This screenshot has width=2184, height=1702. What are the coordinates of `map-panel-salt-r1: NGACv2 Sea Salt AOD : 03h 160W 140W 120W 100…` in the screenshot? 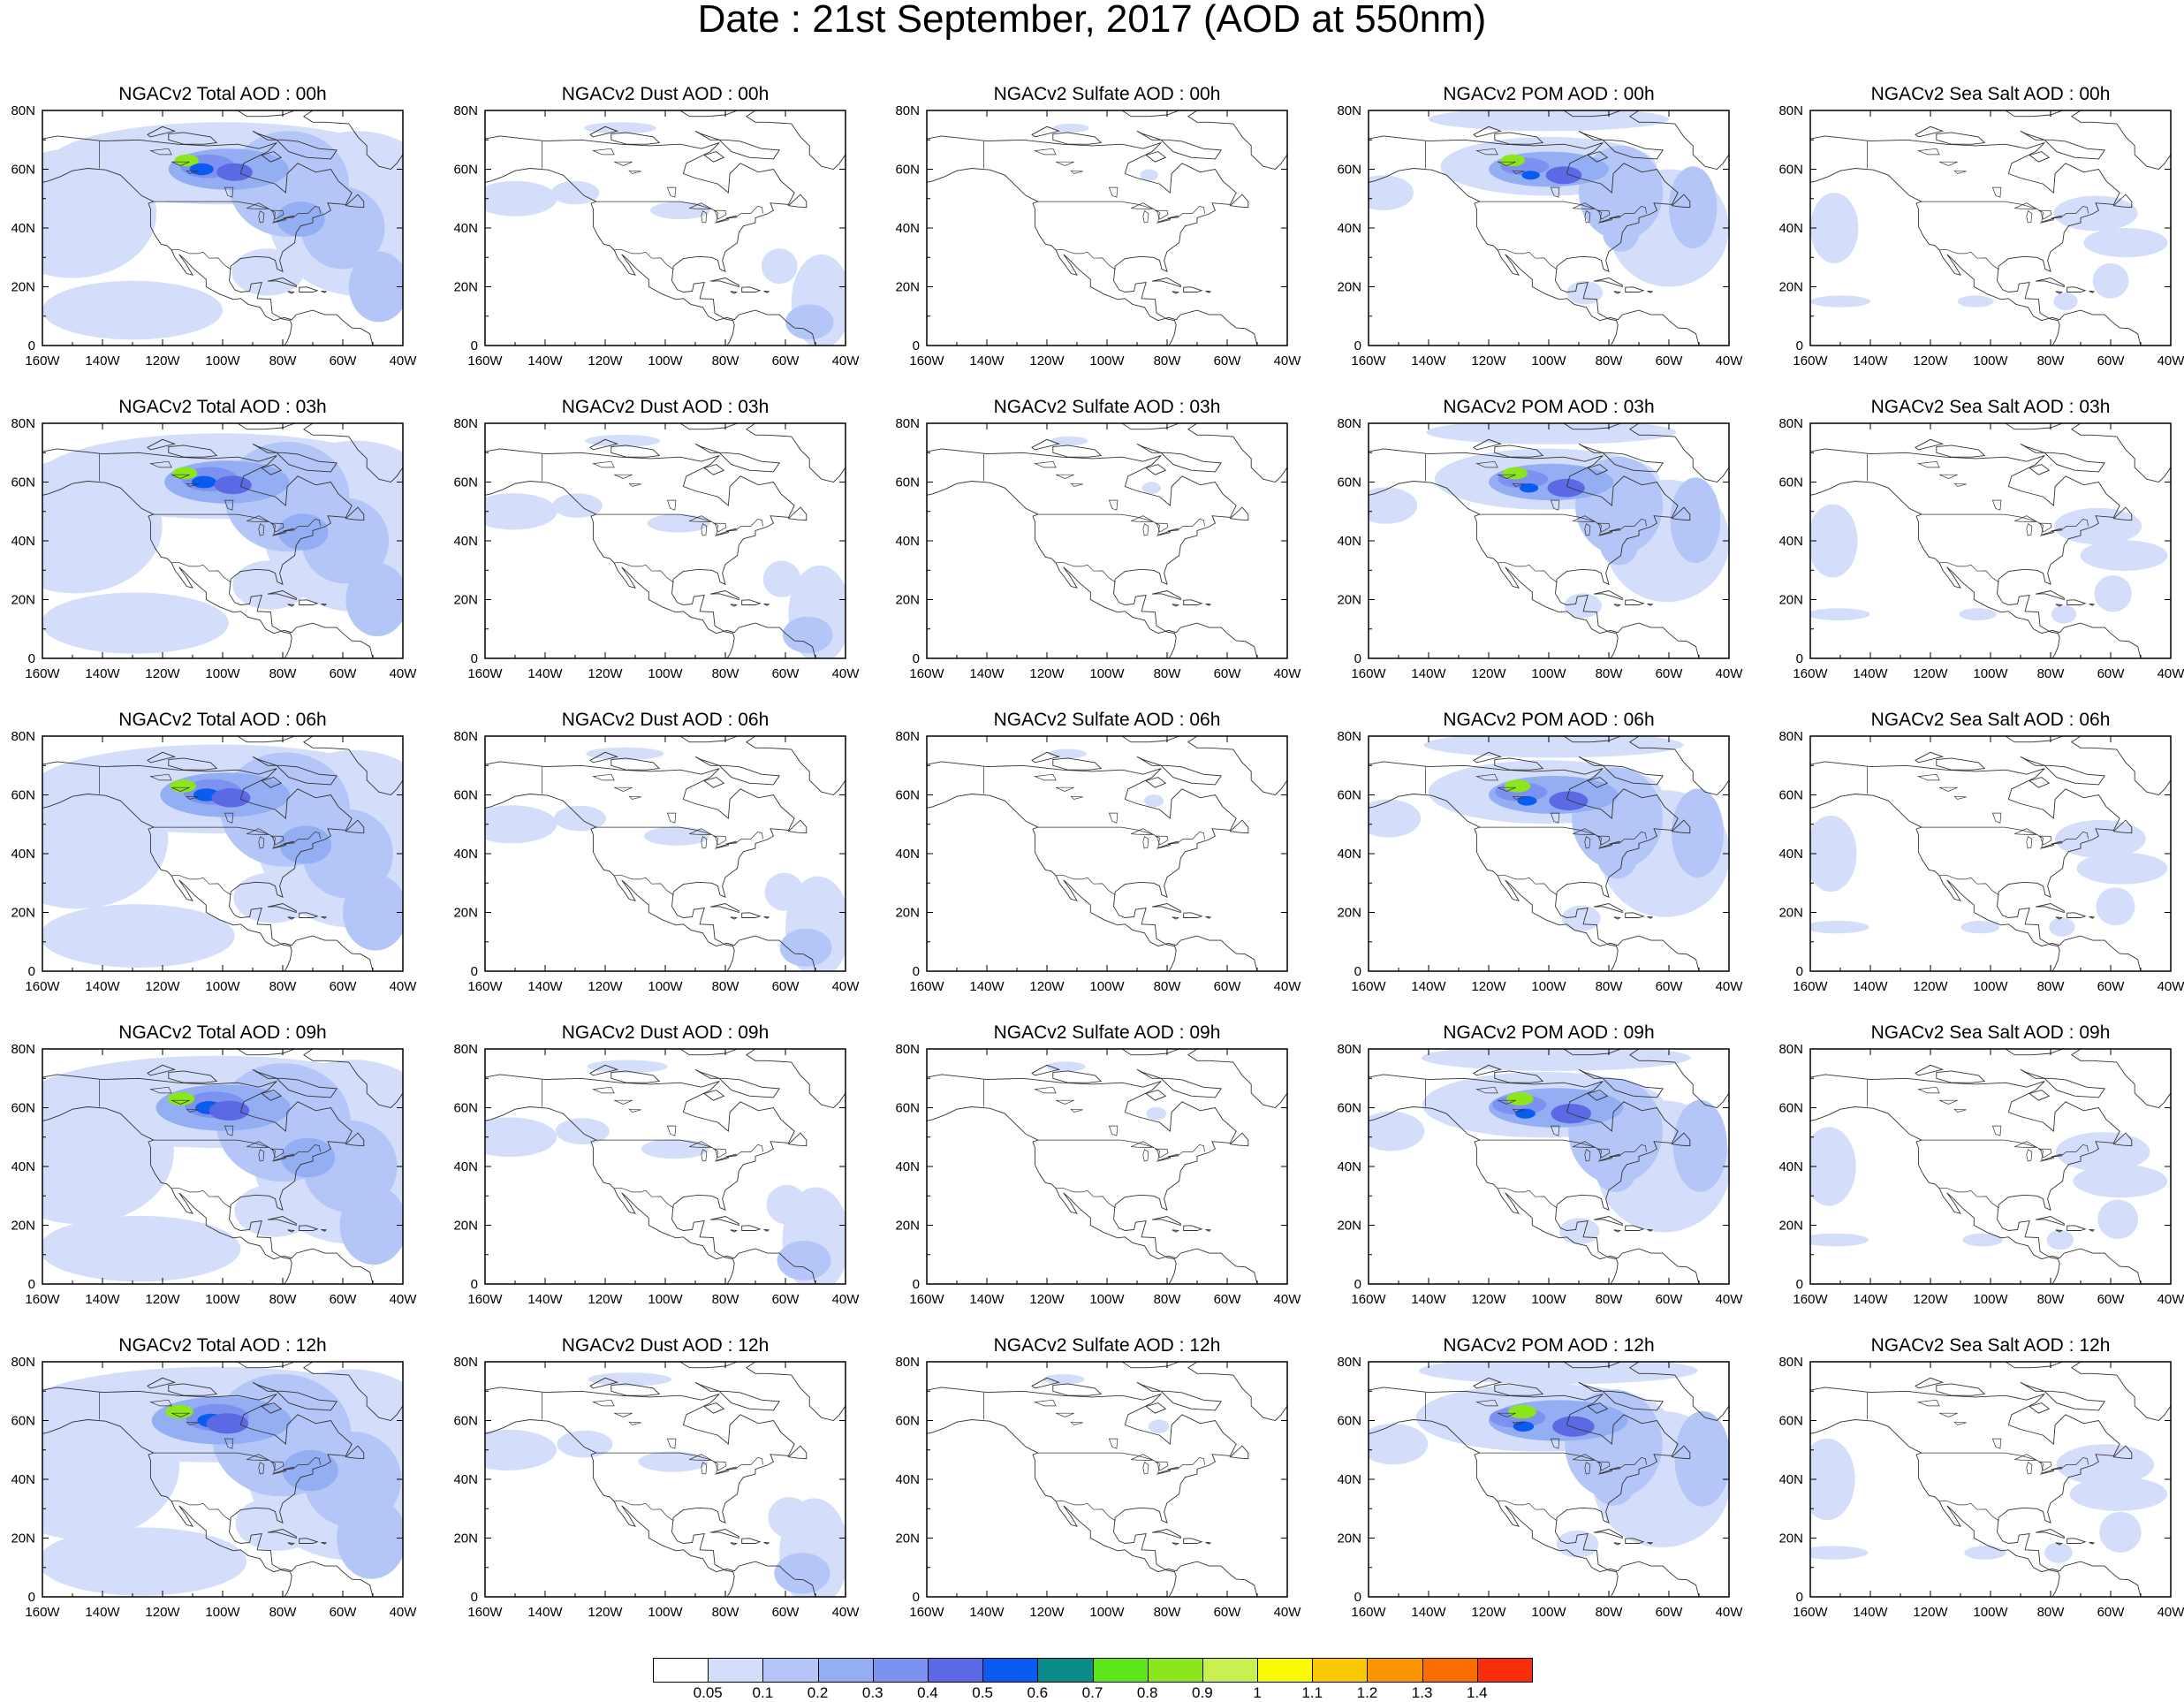 It's located at (1981, 539).